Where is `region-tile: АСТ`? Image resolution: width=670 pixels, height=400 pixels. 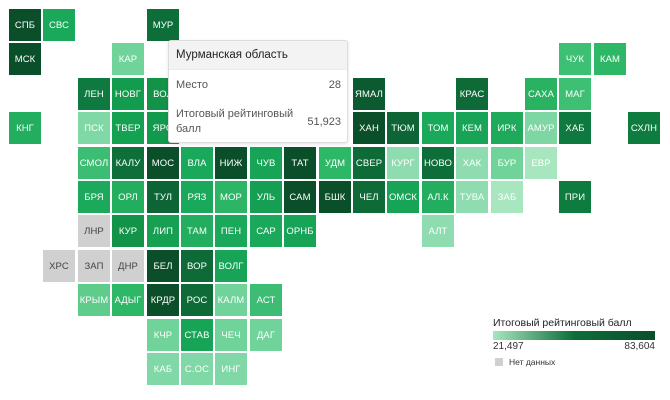
region-tile: АСТ is located at coordinates (266, 300).